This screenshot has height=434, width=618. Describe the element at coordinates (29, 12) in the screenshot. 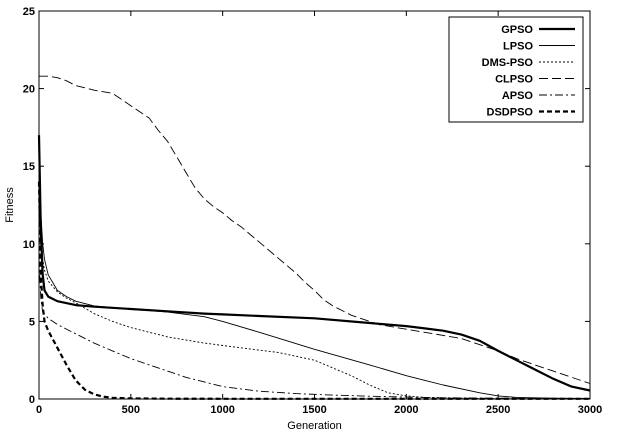

I see `y-tick-label: 25` at that location.